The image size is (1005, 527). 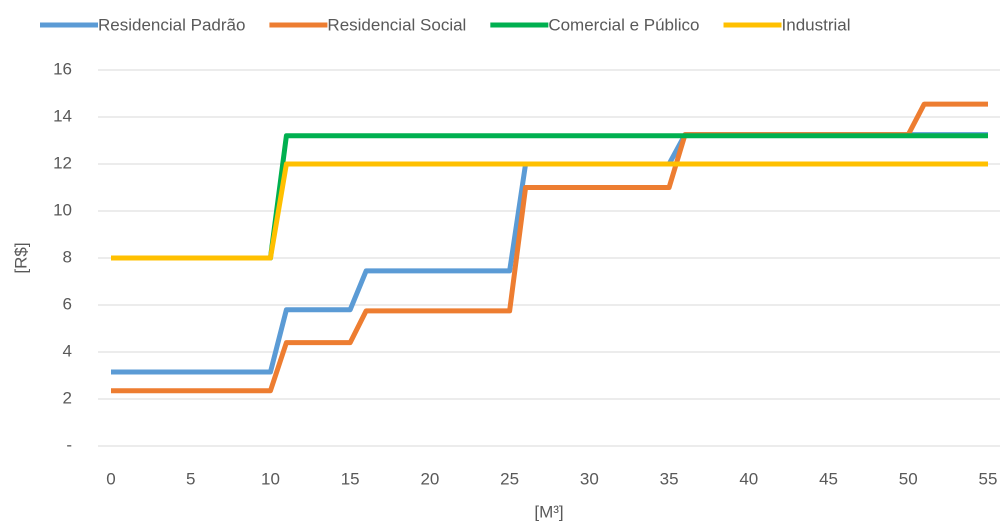 I want to click on y-tick-label: 6, so click(x=67, y=303).